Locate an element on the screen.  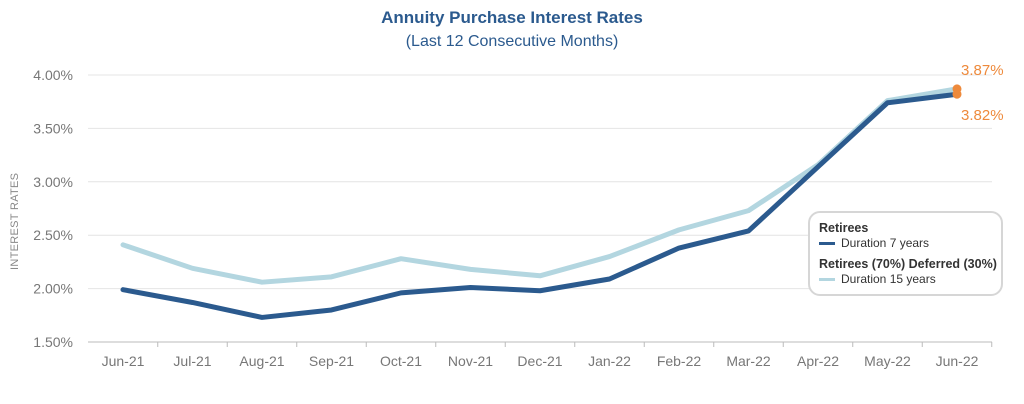
x-tick-label: Feb-22 is located at coordinates (679, 361).